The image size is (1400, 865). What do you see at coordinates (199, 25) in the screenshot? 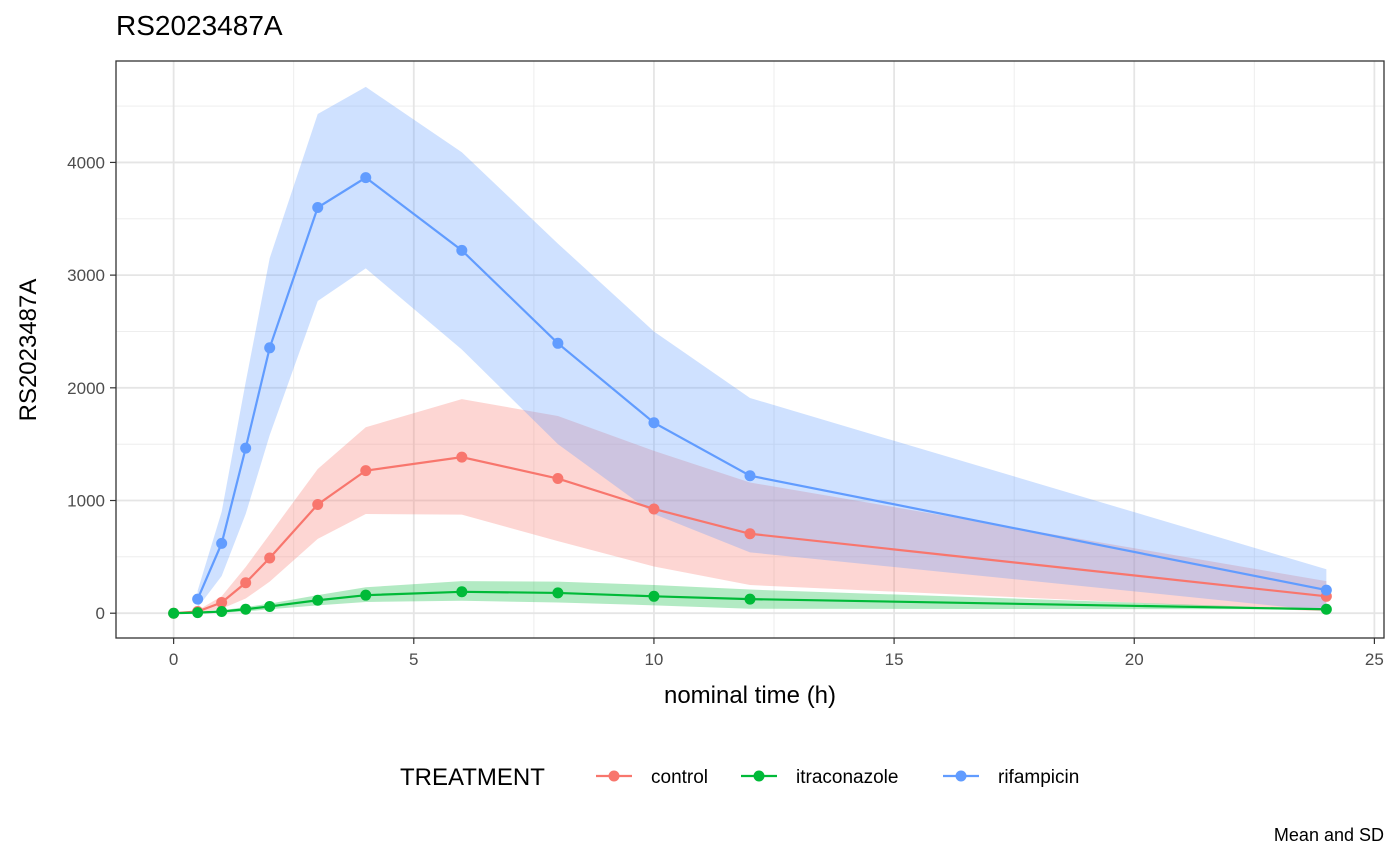
I see `chart-title: RS2023487A` at bounding box center [199, 25].